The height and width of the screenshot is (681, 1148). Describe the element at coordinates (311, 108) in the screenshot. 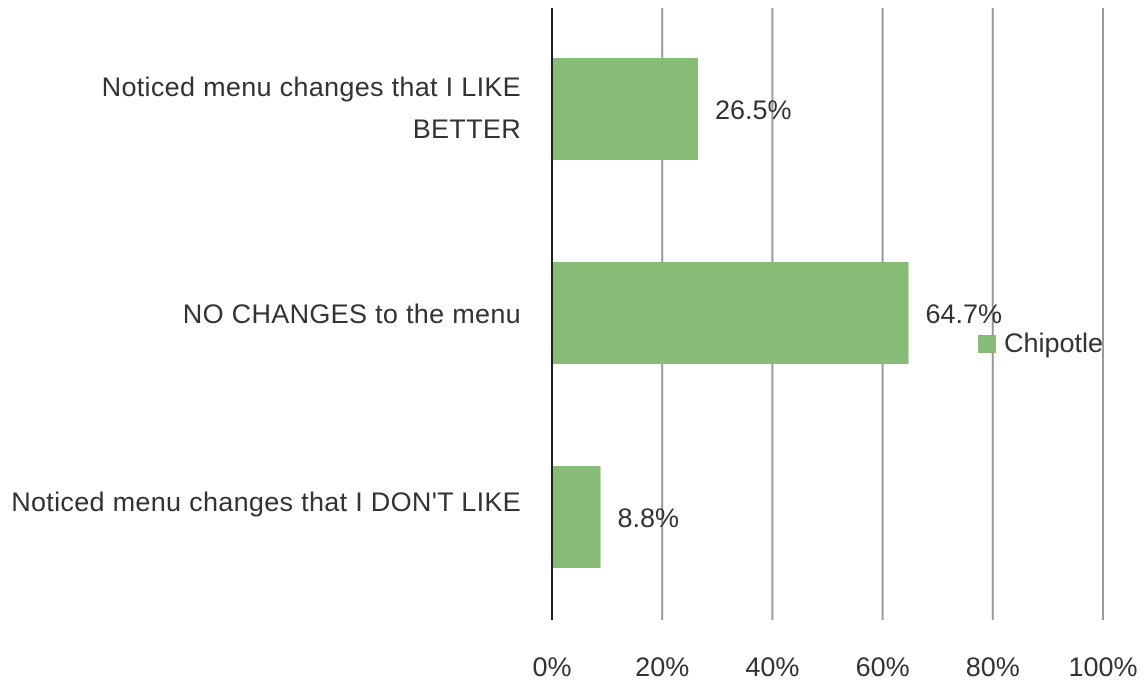

I see `category-label-like-better: Noticed menu changes that I LIKE BETTER` at that location.